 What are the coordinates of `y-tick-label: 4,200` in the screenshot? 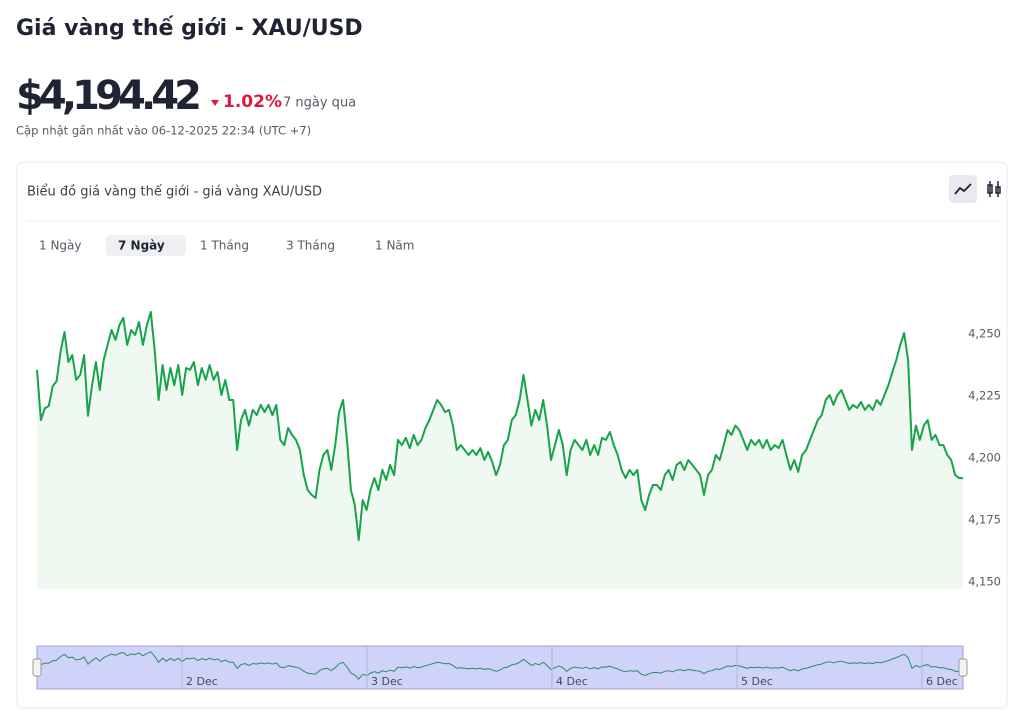 It's located at (984, 457).